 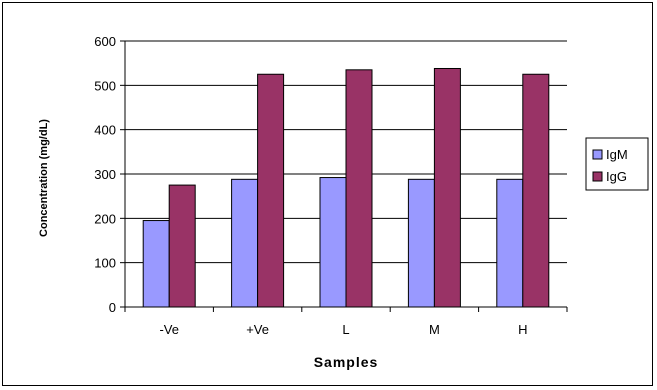 What do you see at coordinates (105, 85) in the screenshot?
I see `y-tick-label: 500` at bounding box center [105, 85].